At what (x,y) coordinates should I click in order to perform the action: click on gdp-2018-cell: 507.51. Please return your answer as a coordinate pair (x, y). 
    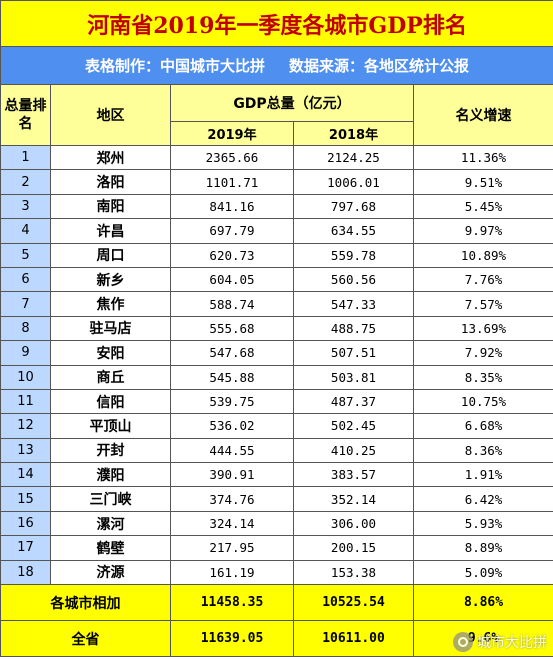
    Looking at the image, I should click on (353, 353).